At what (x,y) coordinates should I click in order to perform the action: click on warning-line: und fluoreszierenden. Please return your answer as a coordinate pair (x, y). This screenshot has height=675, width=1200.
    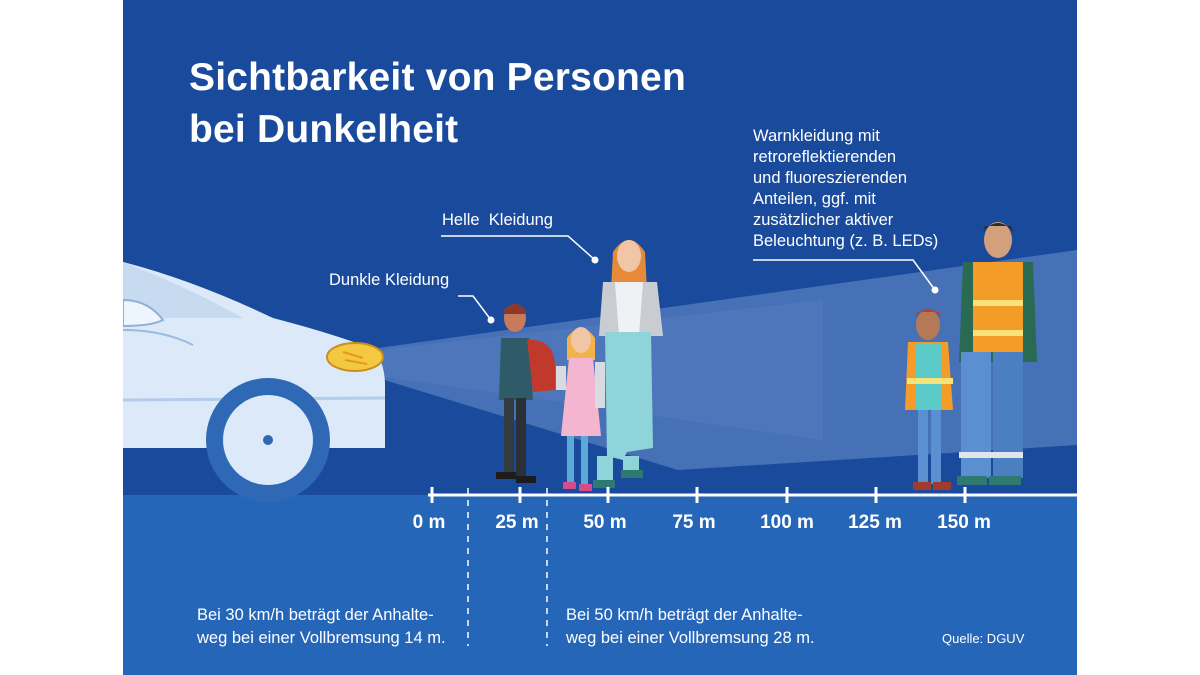
    Looking at the image, I should click on (830, 178).